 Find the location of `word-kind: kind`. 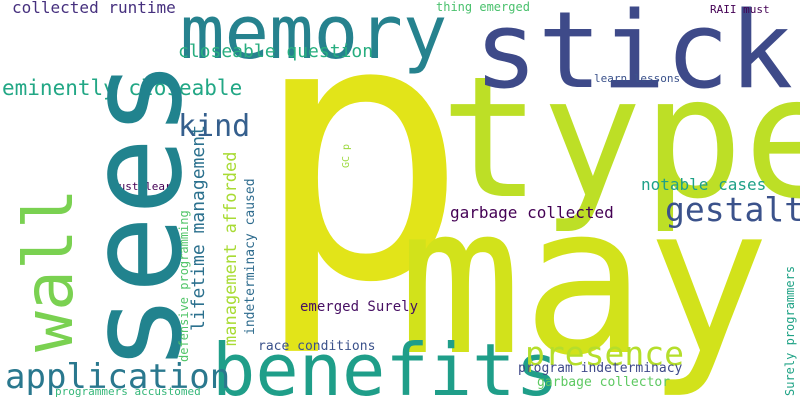

word-kind: kind is located at coordinates (214, 126).